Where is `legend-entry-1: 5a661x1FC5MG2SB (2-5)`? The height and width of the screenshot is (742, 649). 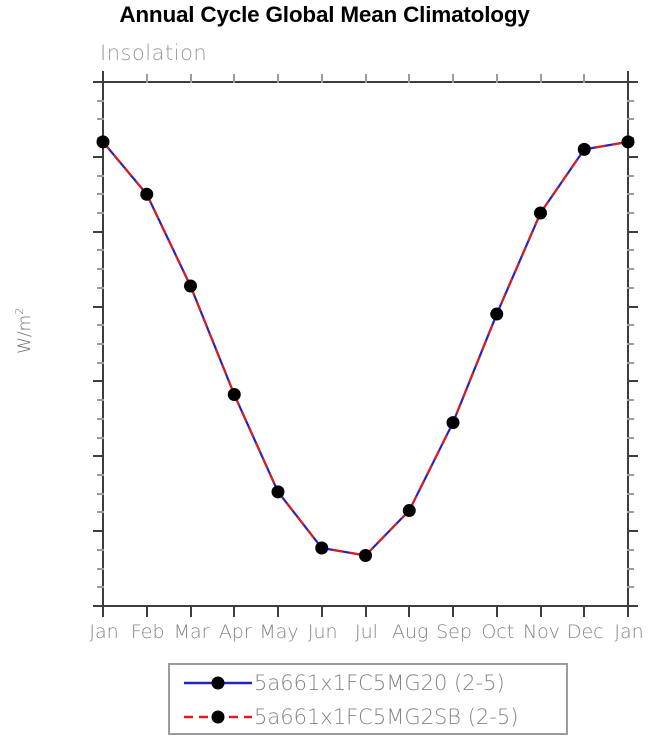 legend-entry-1: 5a661x1FC5MG2SB (2-5) is located at coordinates (368, 717).